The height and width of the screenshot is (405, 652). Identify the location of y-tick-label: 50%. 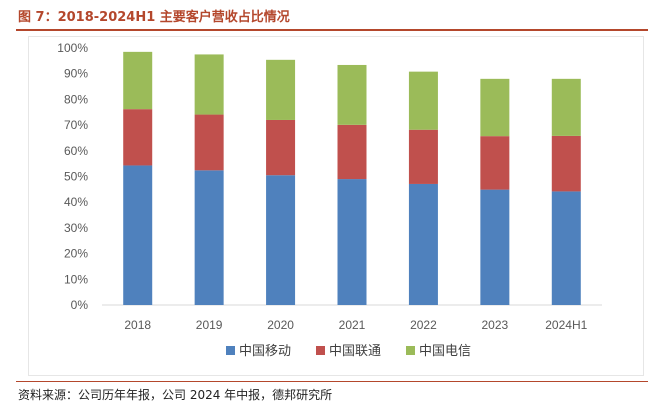
(76, 177).